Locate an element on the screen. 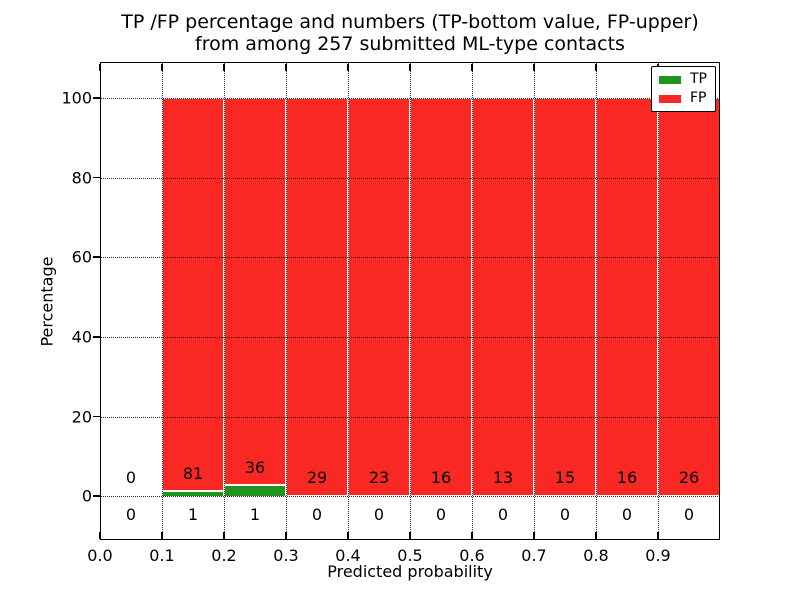 The height and width of the screenshot is (600, 800). legend-label: FP is located at coordinates (698, 98).